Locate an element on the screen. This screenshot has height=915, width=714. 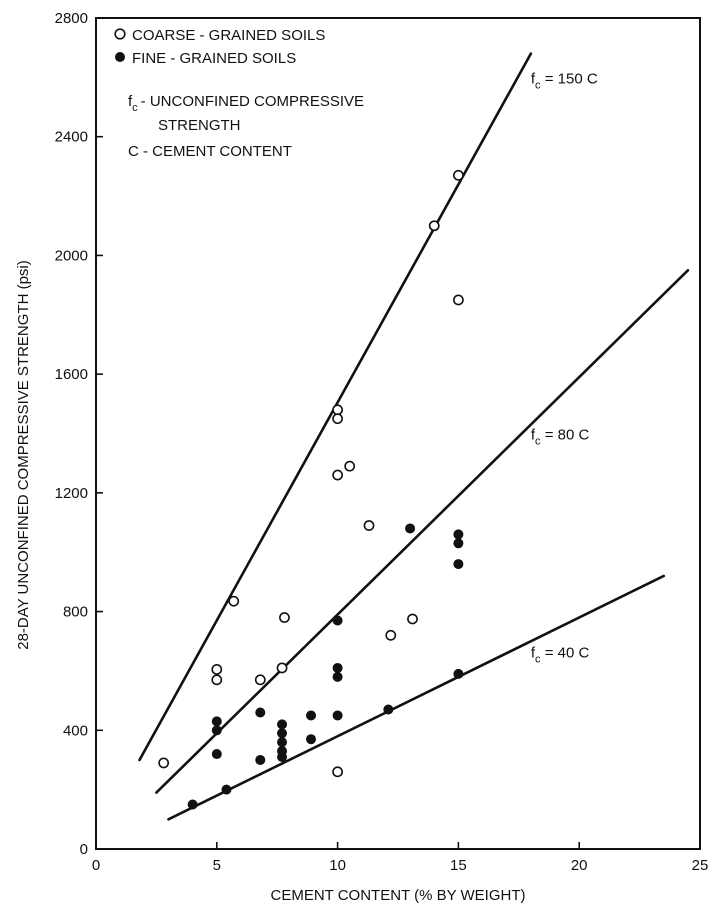
x-axis-title: CEMENT CONTENT (% BY WEIGHT) is located at coordinates (397, 895).